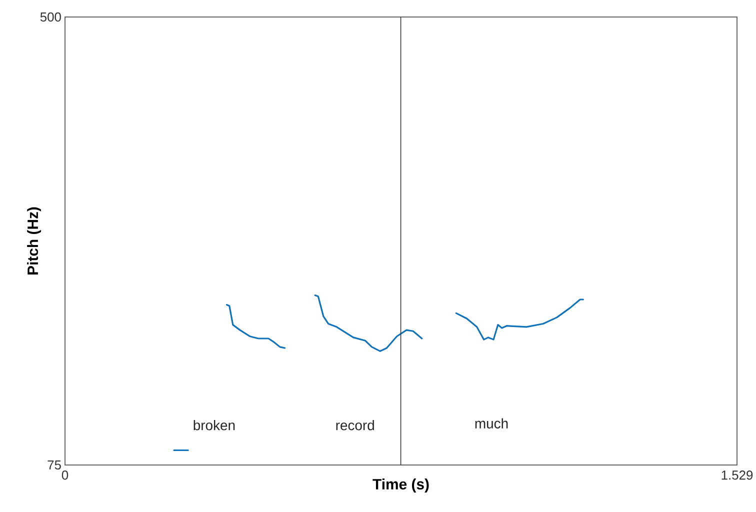  I want to click on annotation: record, so click(355, 425).